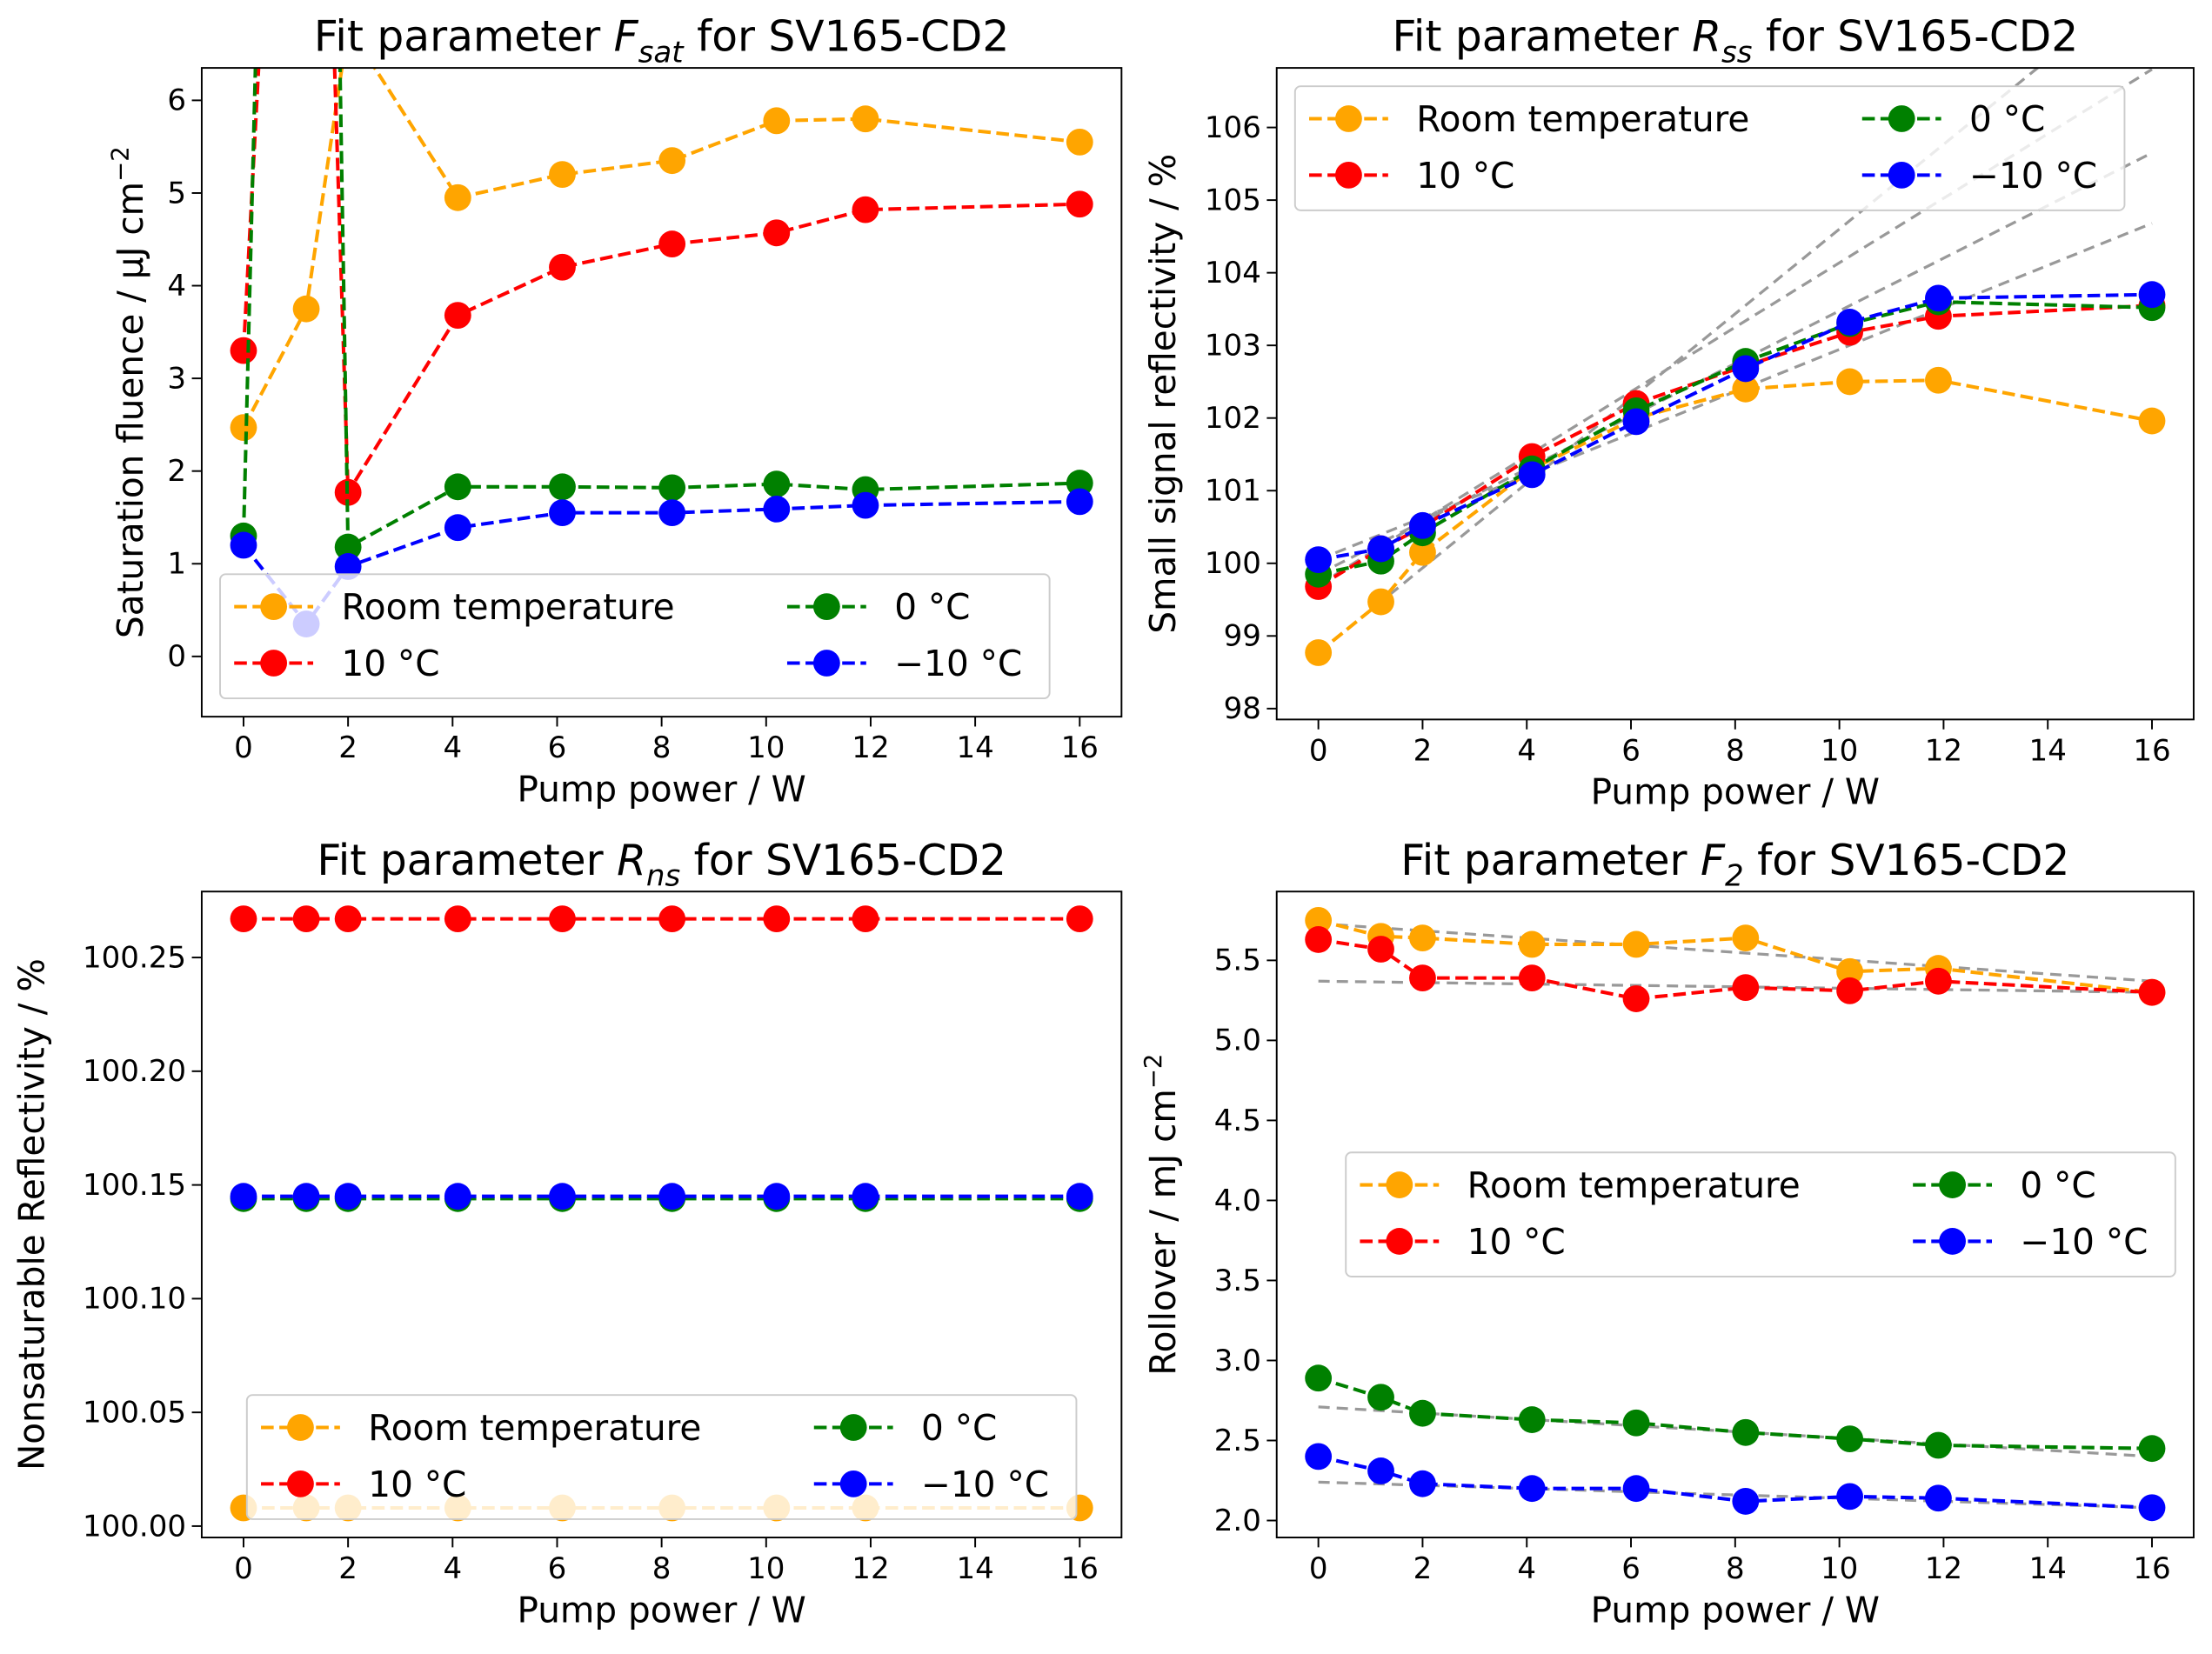 This screenshot has height=1654, width=2212. What do you see at coordinates (467, 861) in the screenshot?
I see `title-prefix: Fit parameter` at bounding box center [467, 861].